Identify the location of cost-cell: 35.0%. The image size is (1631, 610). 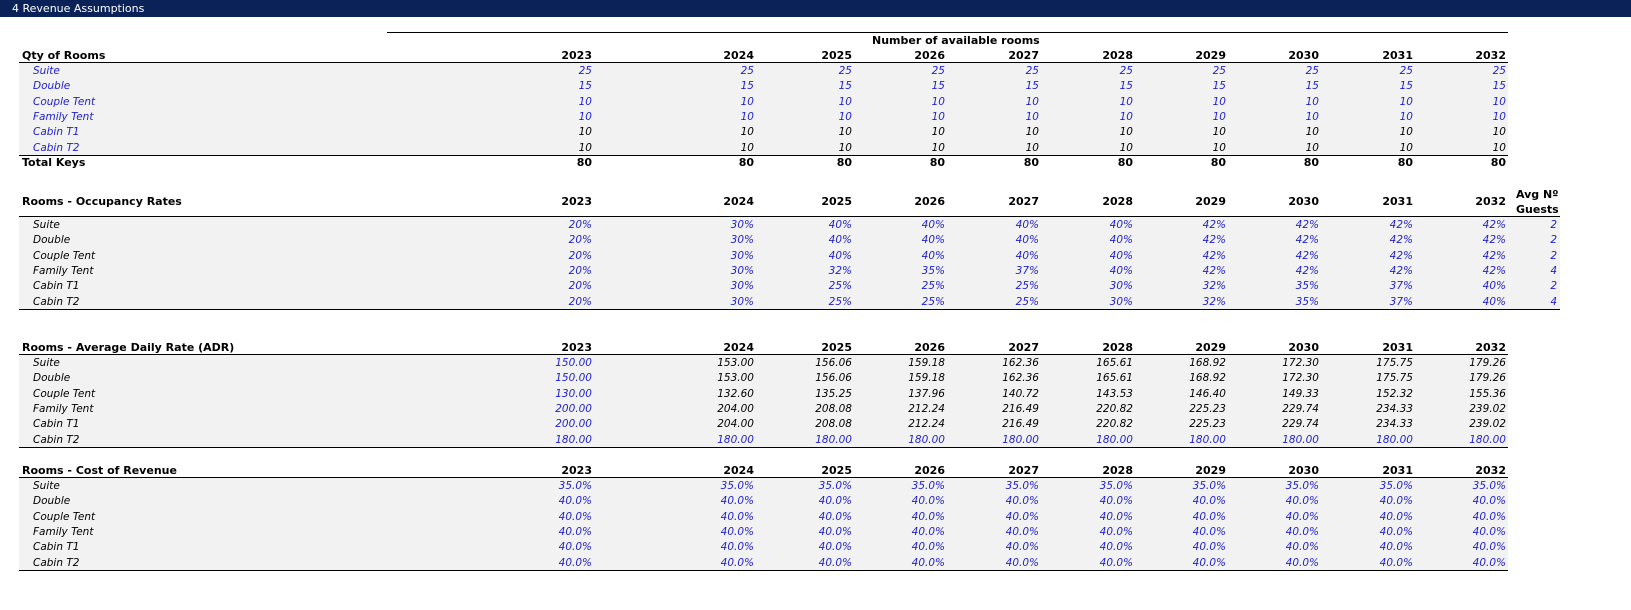
(1209, 486).